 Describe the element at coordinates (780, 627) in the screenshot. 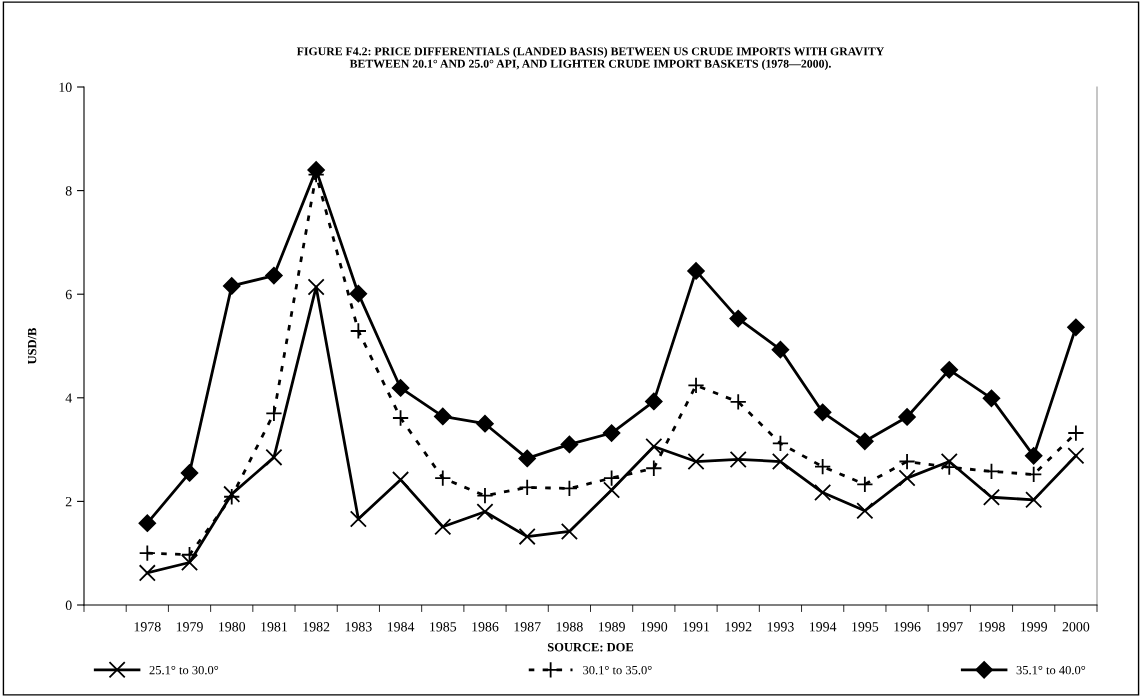

I see `x-tick-label: 1993` at that location.